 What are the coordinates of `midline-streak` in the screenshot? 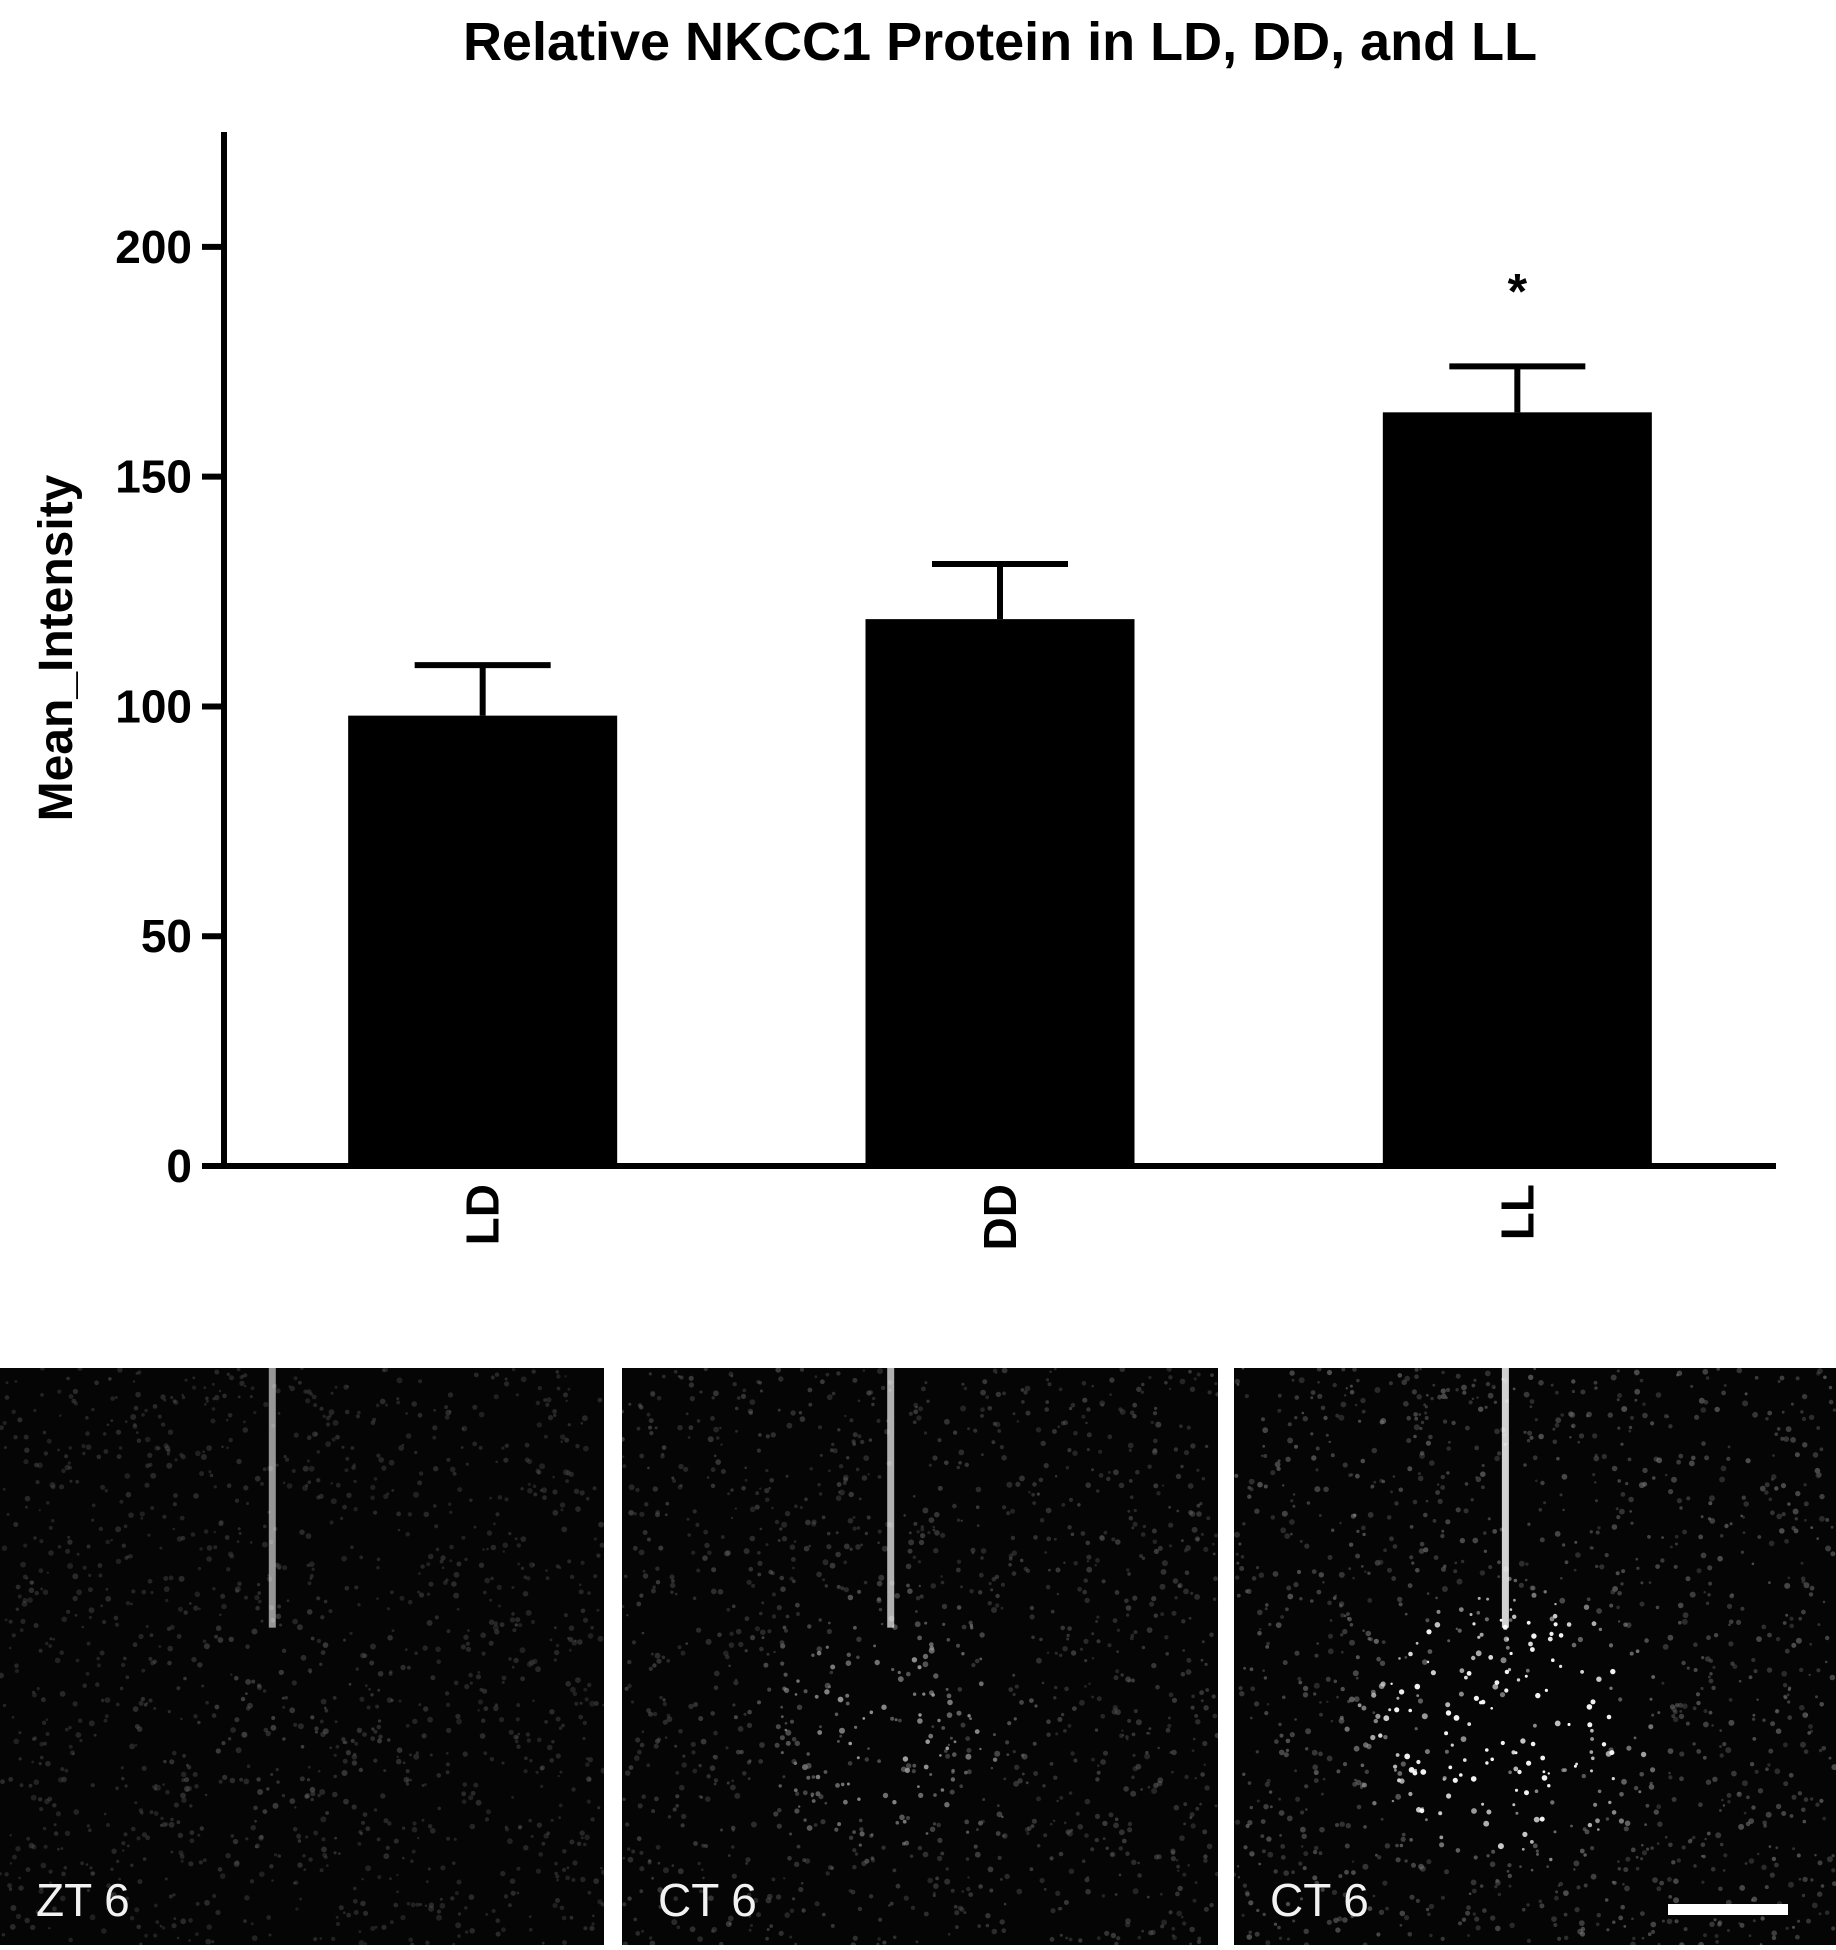 It's located at (1505, 1498).